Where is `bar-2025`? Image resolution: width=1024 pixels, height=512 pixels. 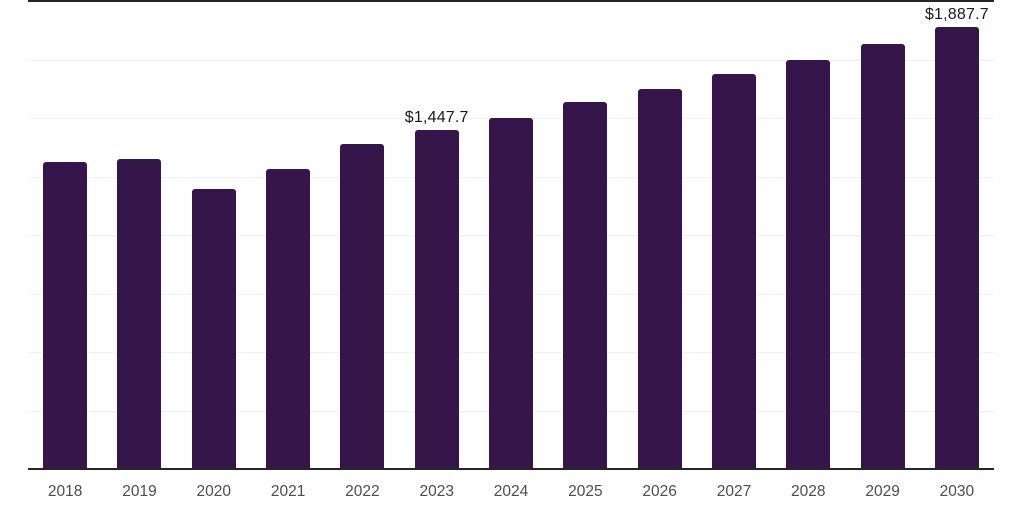
bar-2025 is located at coordinates (585, 285).